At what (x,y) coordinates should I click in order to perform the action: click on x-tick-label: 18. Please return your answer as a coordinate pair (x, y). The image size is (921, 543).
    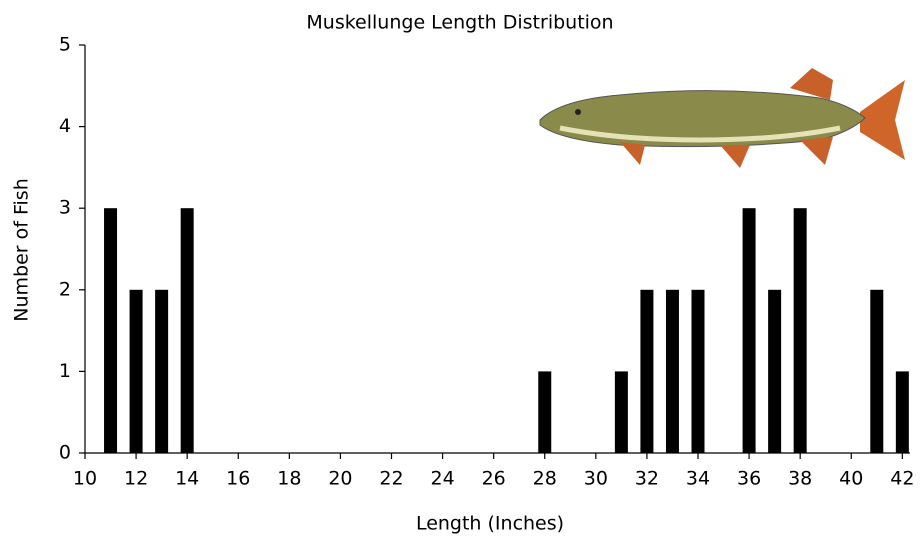
    Looking at the image, I should click on (289, 479).